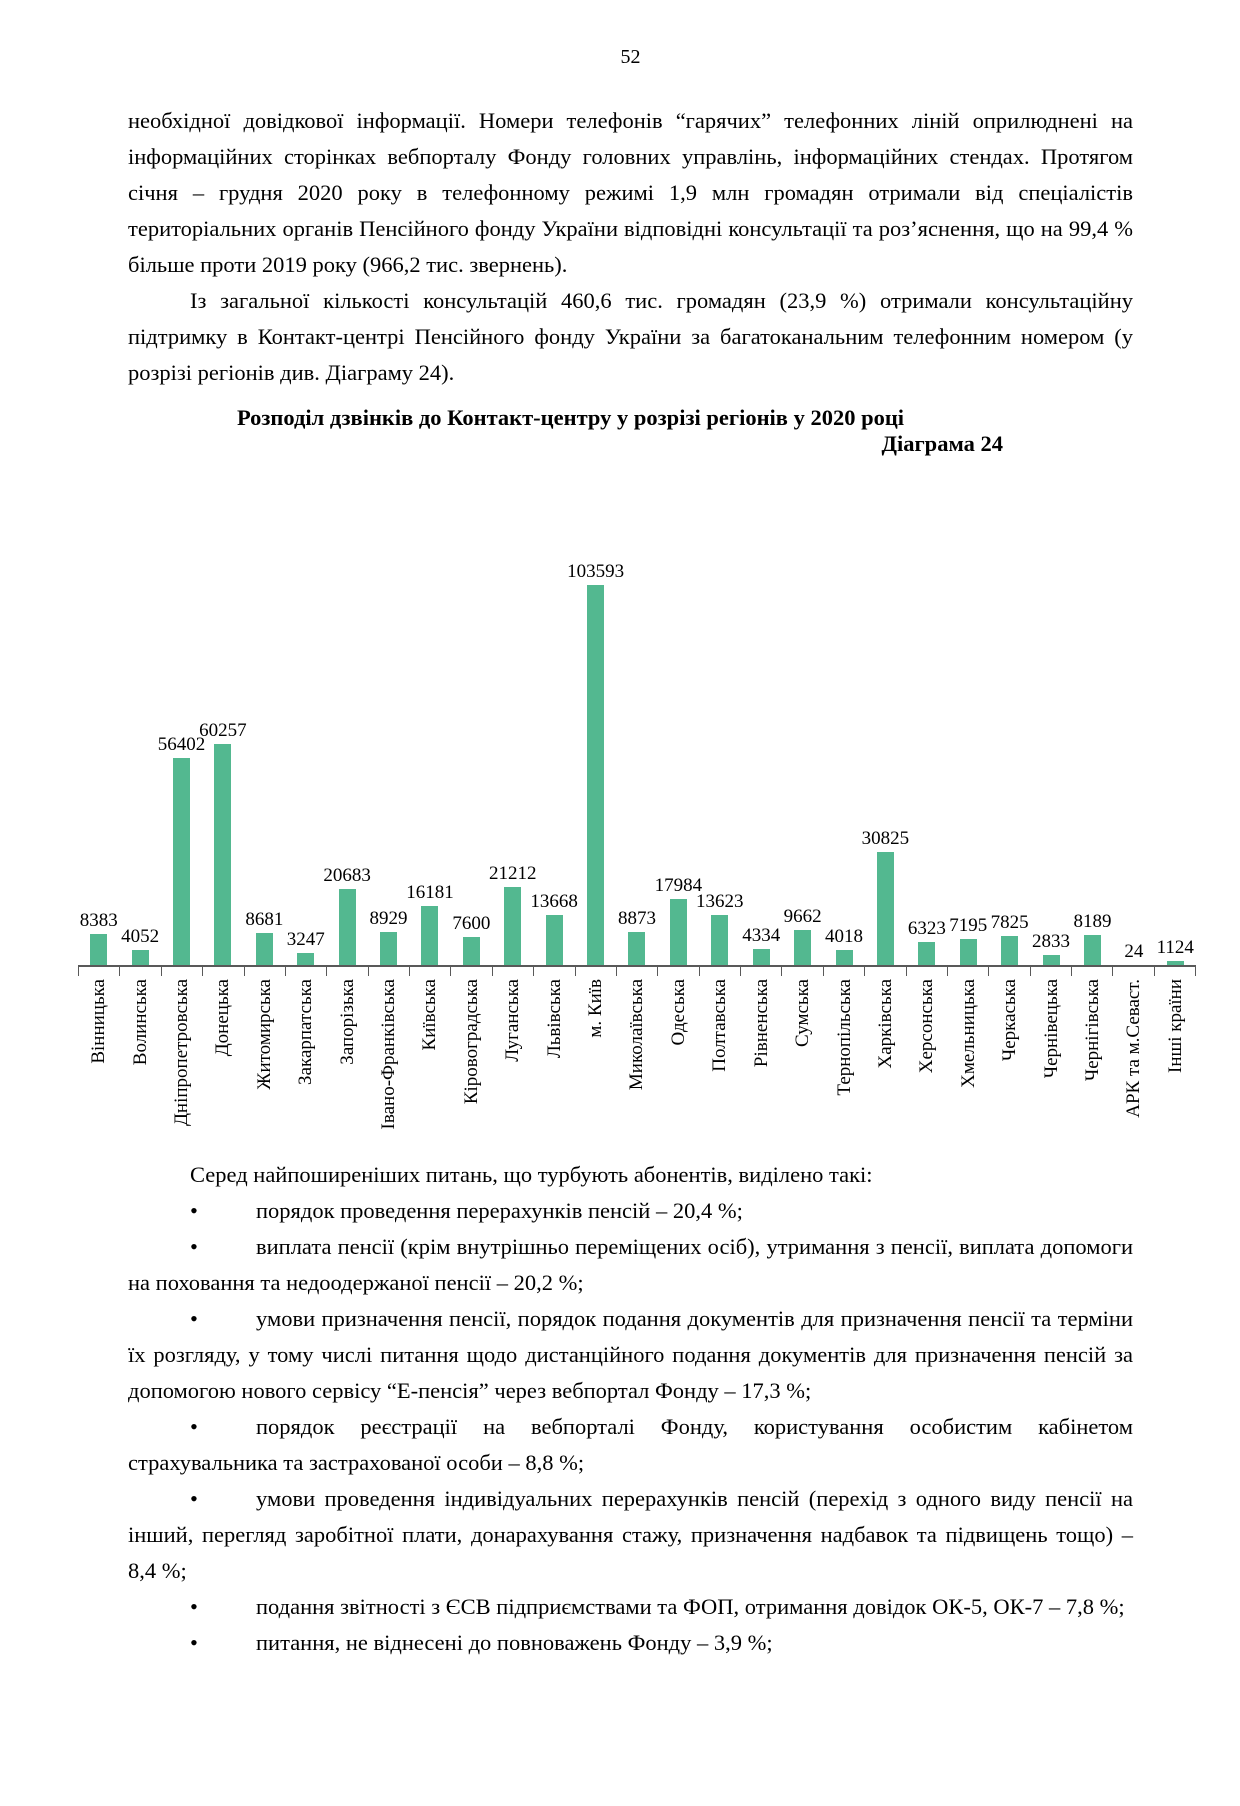 Image resolution: width=1240 pixels, height=1806 pixels. I want to click on x-axis-label: м. Київ, so click(596, 1008).